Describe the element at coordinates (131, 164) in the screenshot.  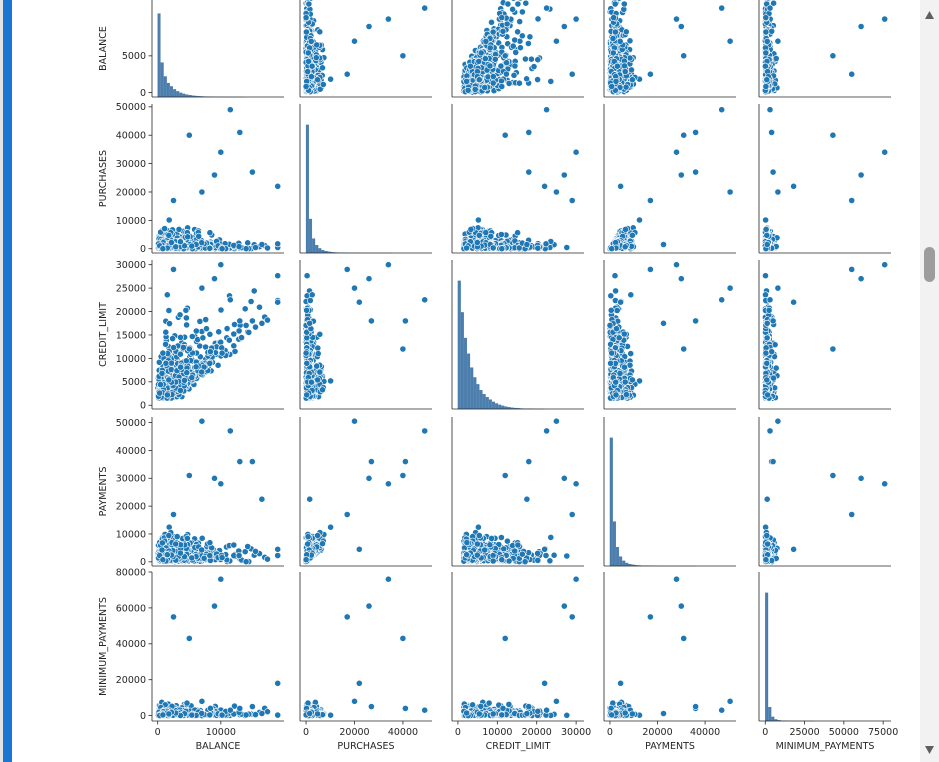
I see `y-tick-label: 30000` at that location.